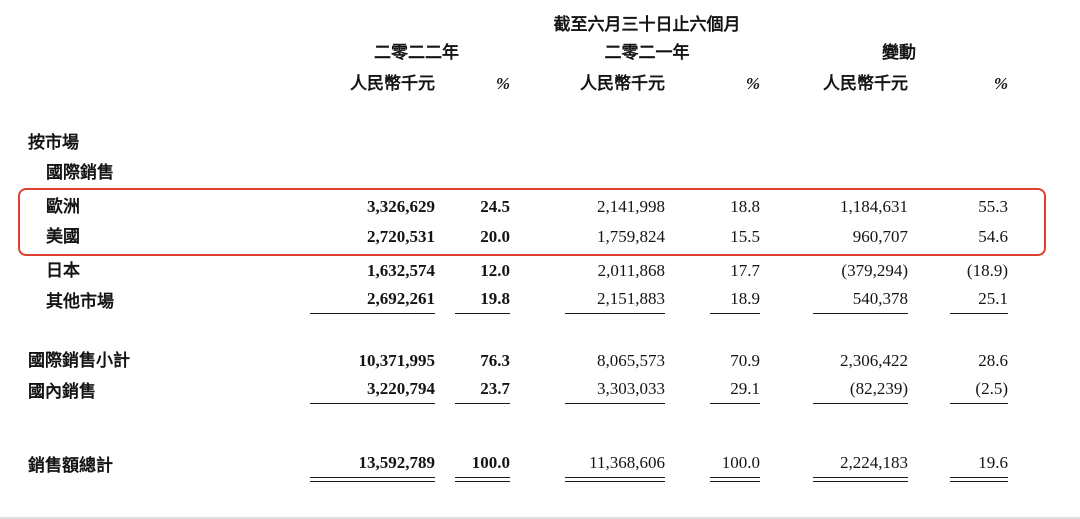 The height and width of the screenshot is (519, 1080). What do you see at coordinates (860, 391) in the screenshot?
I see `value-change: (82,239)` at bounding box center [860, 391].